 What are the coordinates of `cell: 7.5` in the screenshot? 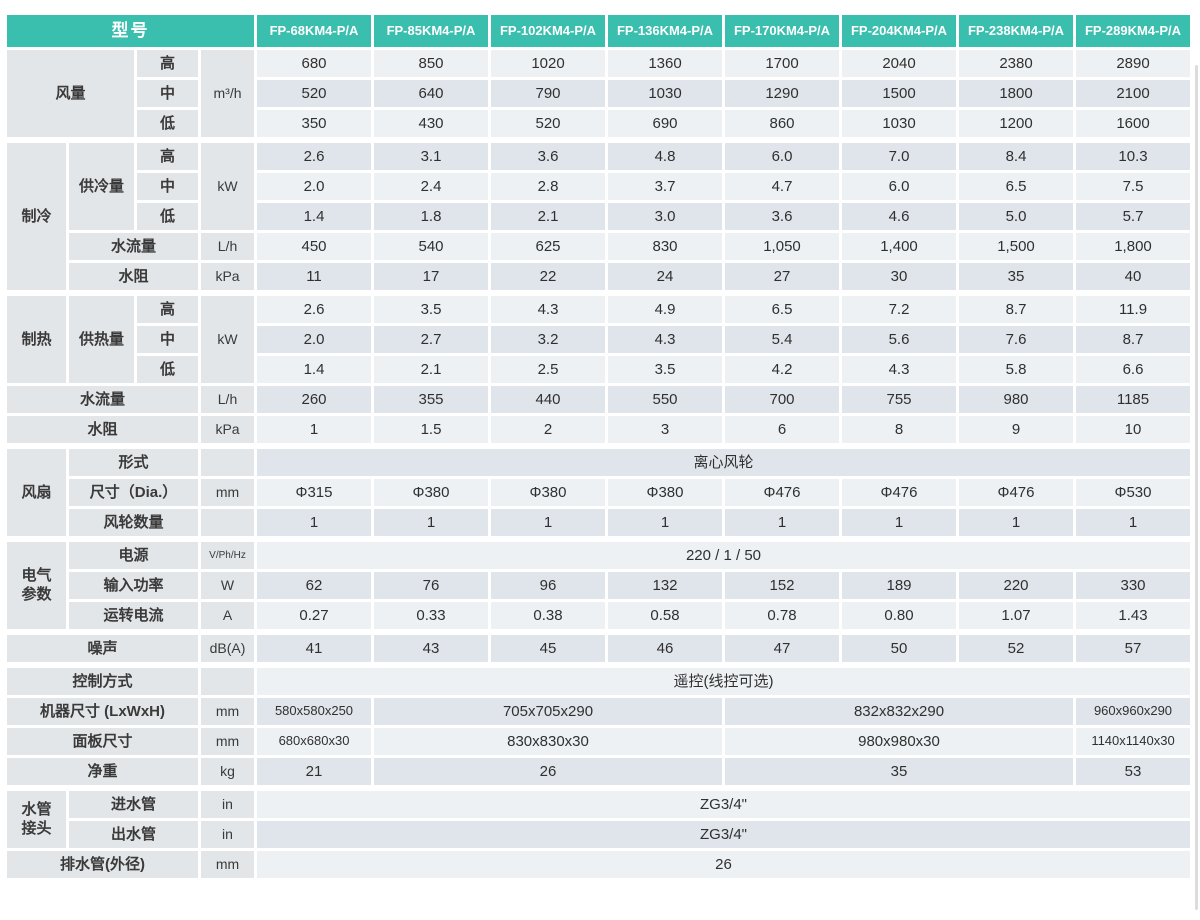 It's located at (1133, 186).